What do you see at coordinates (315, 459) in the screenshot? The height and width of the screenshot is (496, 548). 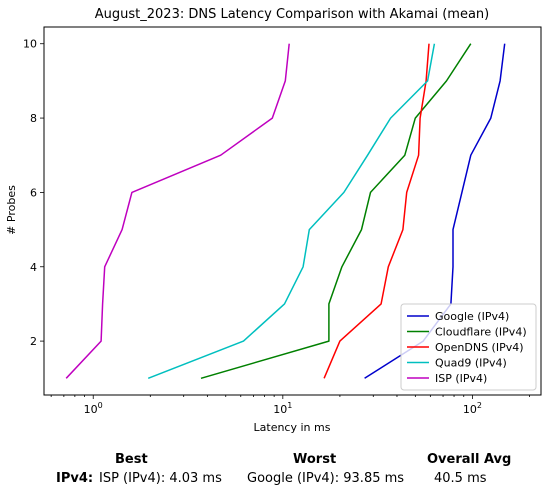 I see `worst-header: Worst` at bounding box center [315, 459].